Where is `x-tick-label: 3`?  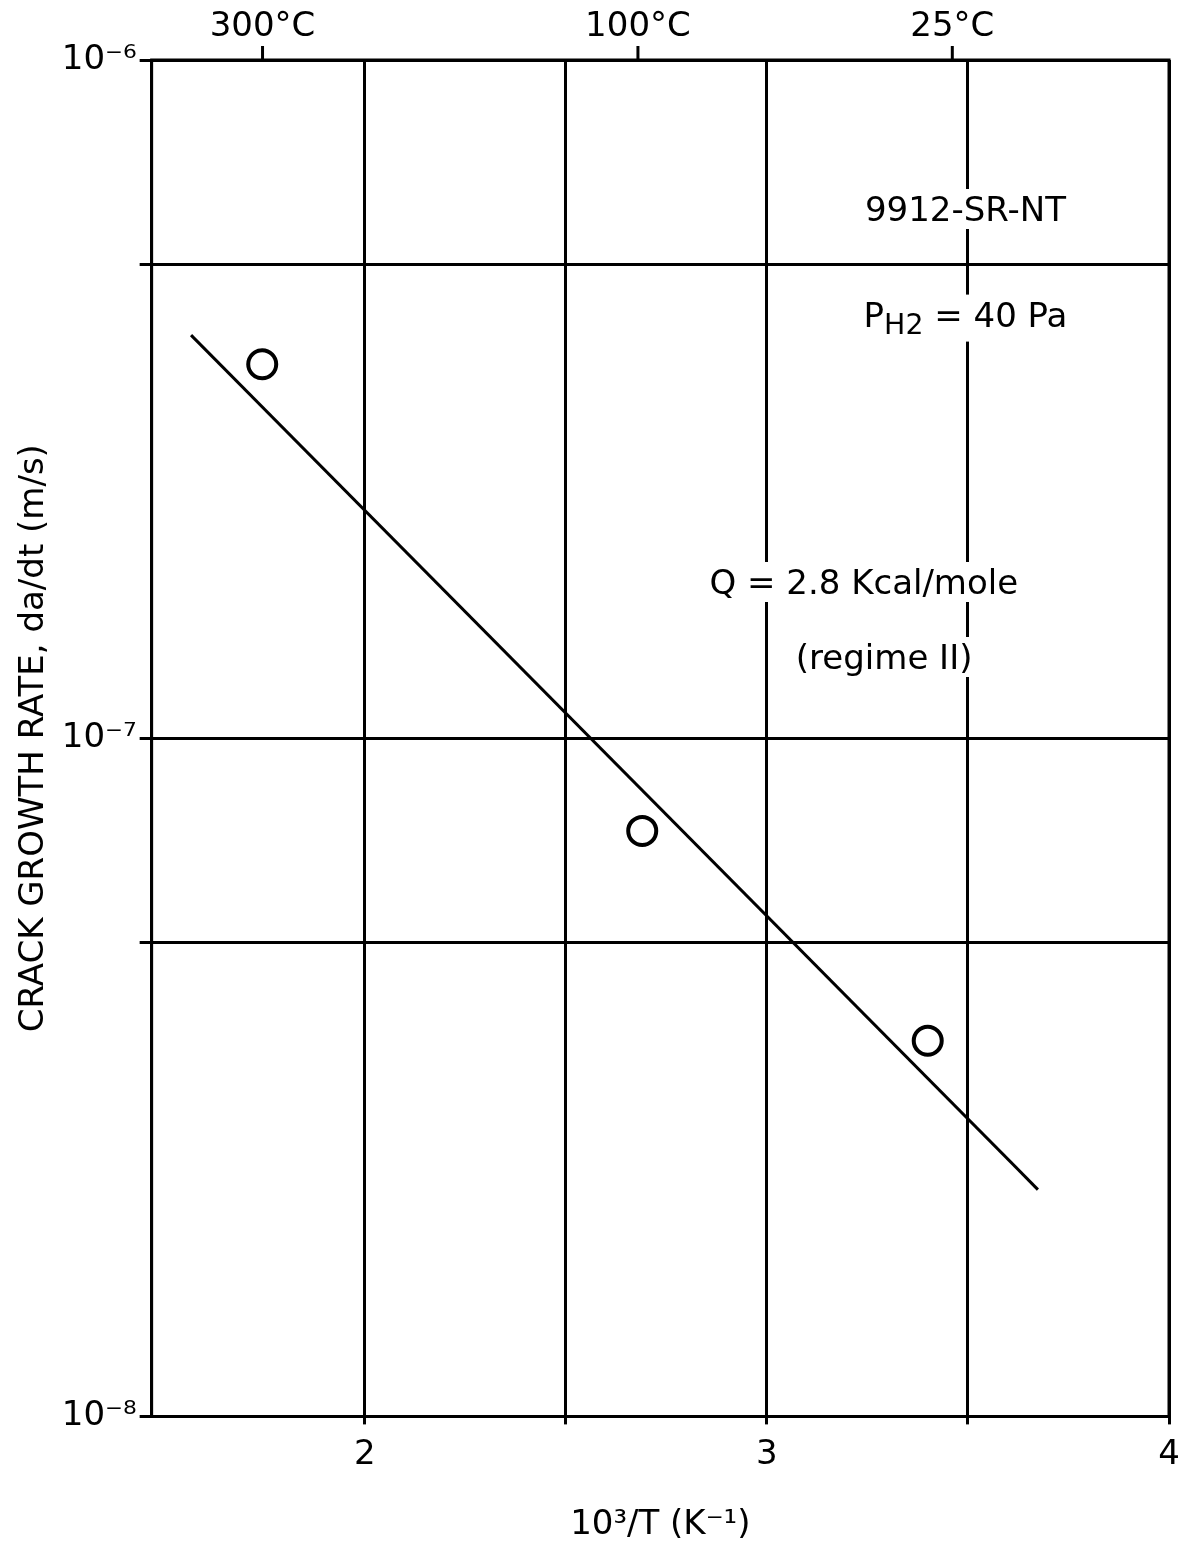 x-tick-label: 3 is located at coordinates (767, 1451).